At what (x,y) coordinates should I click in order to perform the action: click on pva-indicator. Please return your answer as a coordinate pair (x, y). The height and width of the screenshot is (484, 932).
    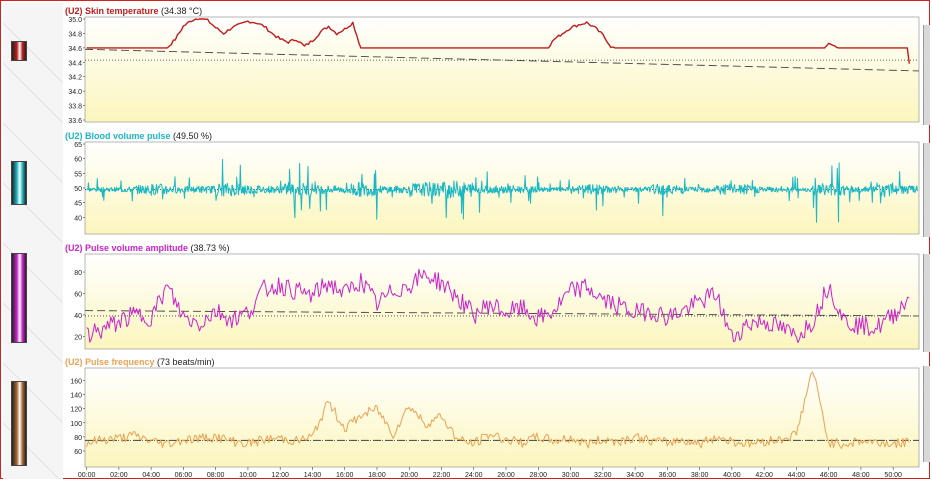
    Looking at the image, I should click on (19, 298).